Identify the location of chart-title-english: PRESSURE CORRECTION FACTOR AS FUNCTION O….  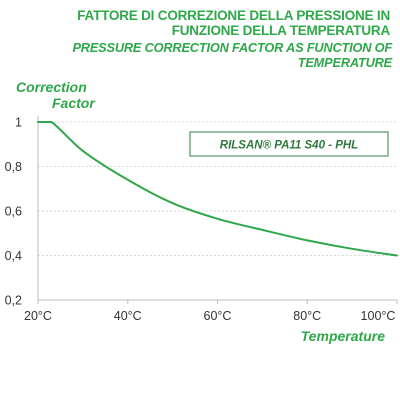
(232, 55).